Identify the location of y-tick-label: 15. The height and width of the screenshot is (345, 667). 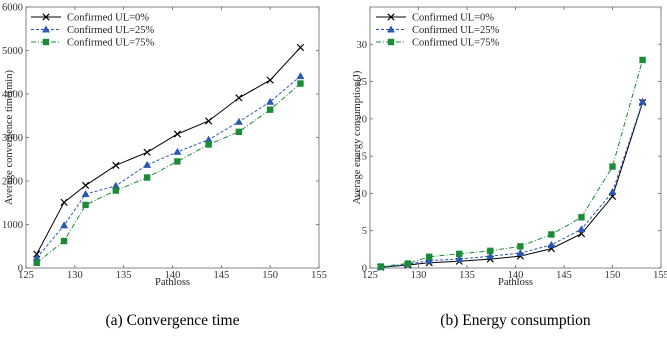
(362, 157).